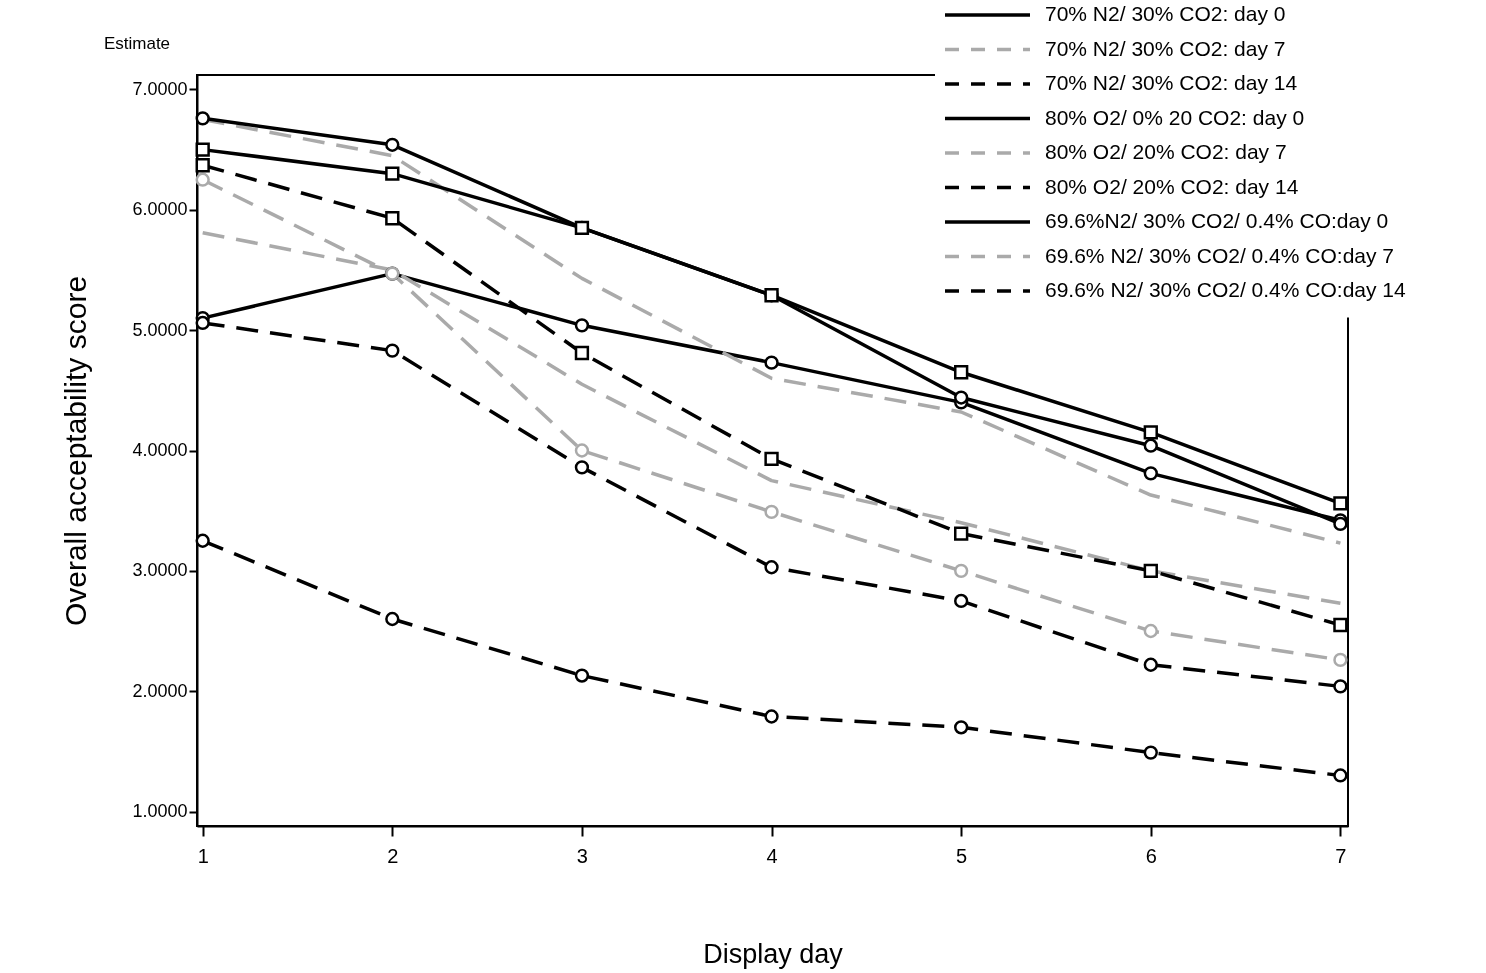 The image size is (1486, 973). What do you see at coordinates (1341, 855) in the screenshot?
I see `x-tick-label: 7` at bounding box center [1341, 855].